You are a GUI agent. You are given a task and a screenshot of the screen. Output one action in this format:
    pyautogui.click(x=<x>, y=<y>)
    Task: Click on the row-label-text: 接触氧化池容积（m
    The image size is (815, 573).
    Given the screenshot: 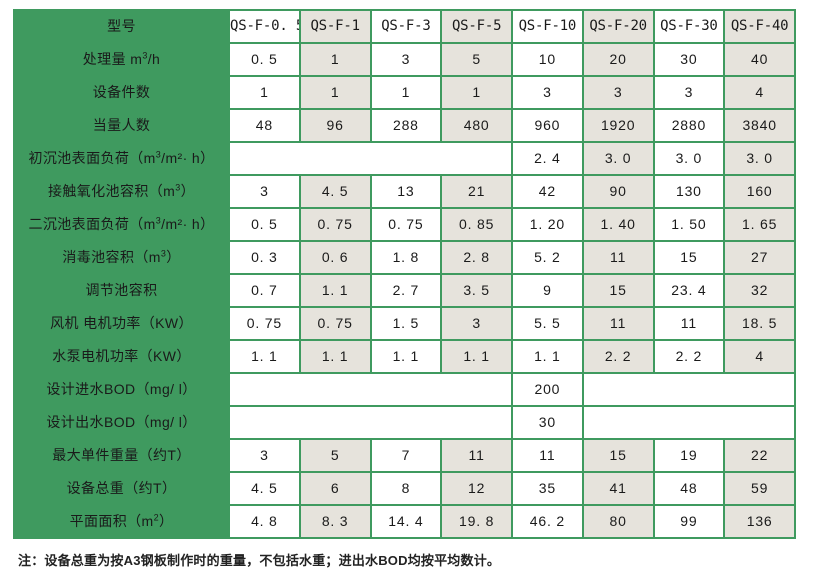 What is the action you would take?
    pyautogui.click(x=111, y=191)
    